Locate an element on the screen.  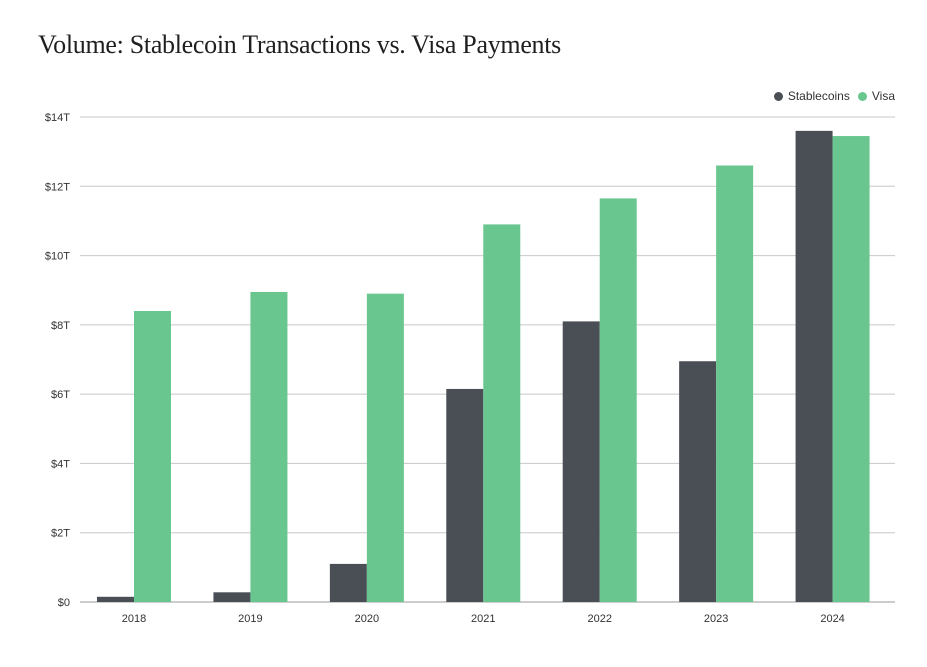
legend-label-visa: Visa is located at coordinates (883, 96).